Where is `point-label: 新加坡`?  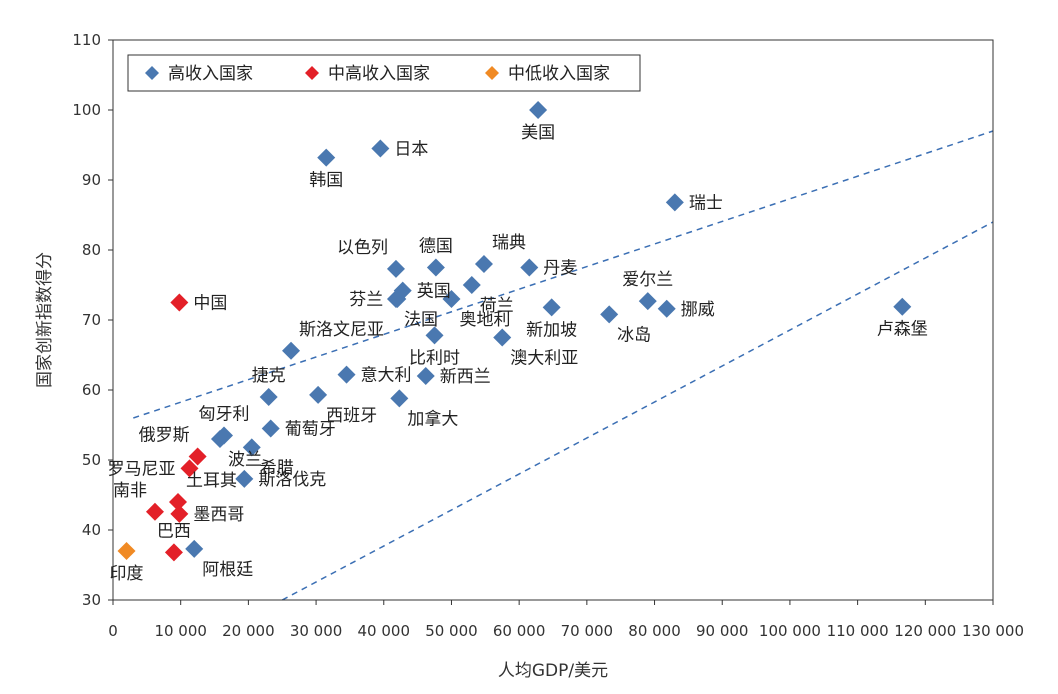 point-label: 新加坡 is located at coordinates (551, 330).